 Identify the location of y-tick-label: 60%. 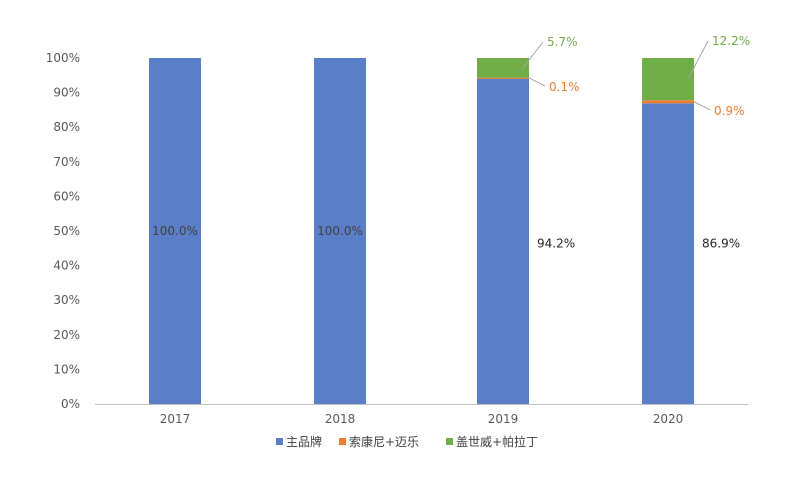
(66, 196).